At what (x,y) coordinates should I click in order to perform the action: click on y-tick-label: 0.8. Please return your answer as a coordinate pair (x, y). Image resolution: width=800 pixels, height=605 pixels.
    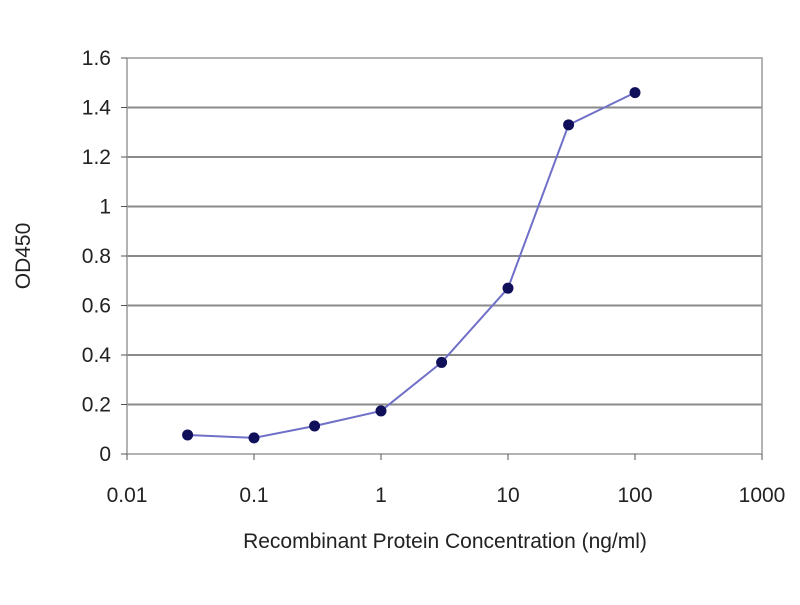
    Looking at the image, I should click on (96, 256).